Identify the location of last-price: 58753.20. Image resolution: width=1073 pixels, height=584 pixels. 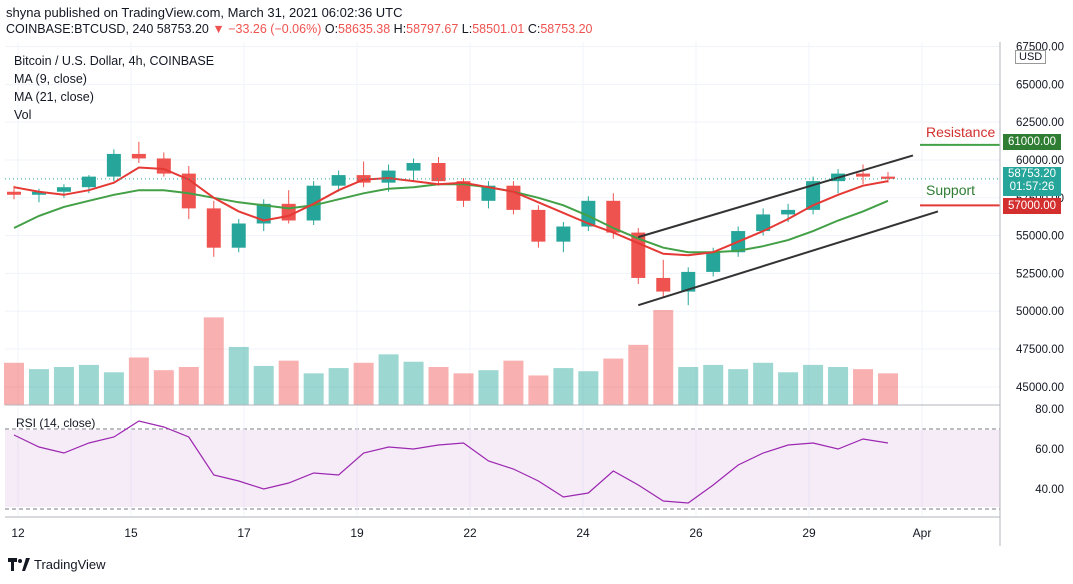
(182, 29).